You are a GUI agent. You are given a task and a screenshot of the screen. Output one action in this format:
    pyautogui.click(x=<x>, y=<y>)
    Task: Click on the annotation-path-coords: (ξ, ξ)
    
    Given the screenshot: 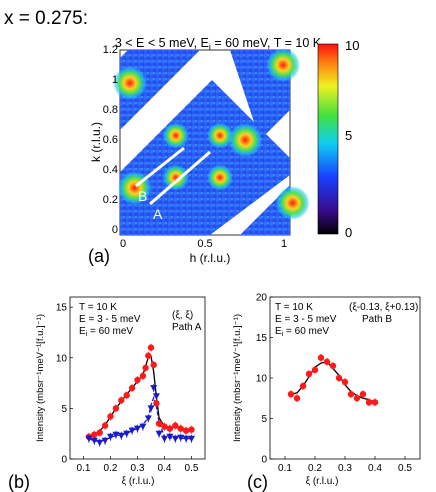 What is the action you would take?
    pyautogui.click(x=182, y=315)
    